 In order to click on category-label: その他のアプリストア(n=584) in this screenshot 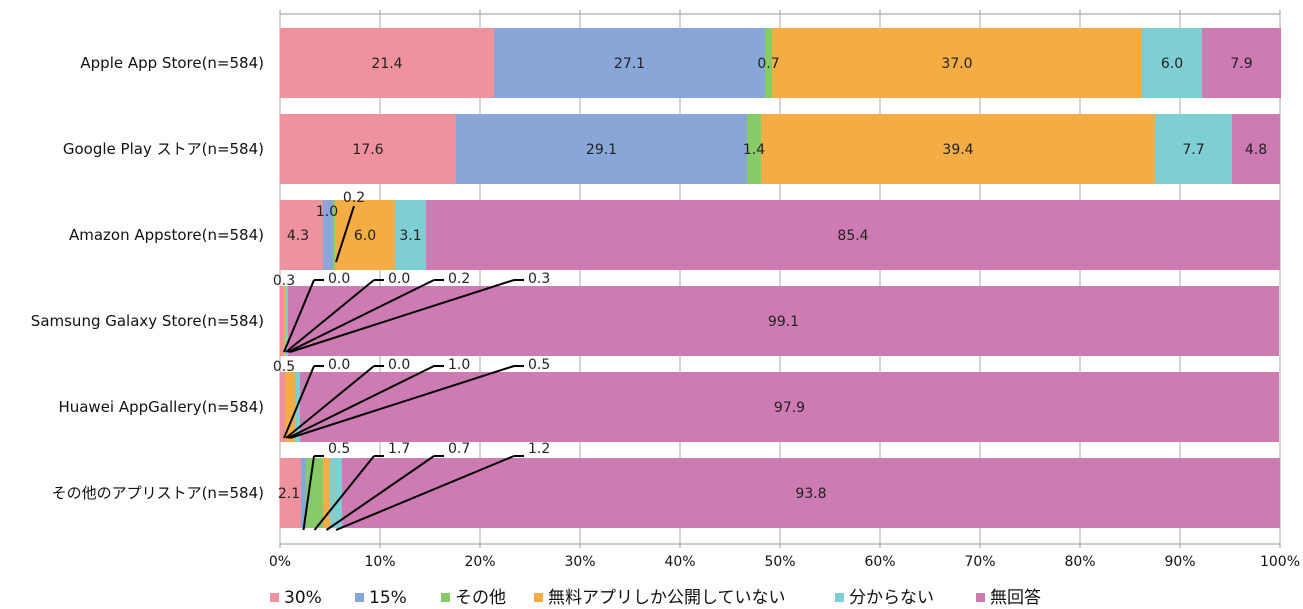, I will do `click(158, 493)`.